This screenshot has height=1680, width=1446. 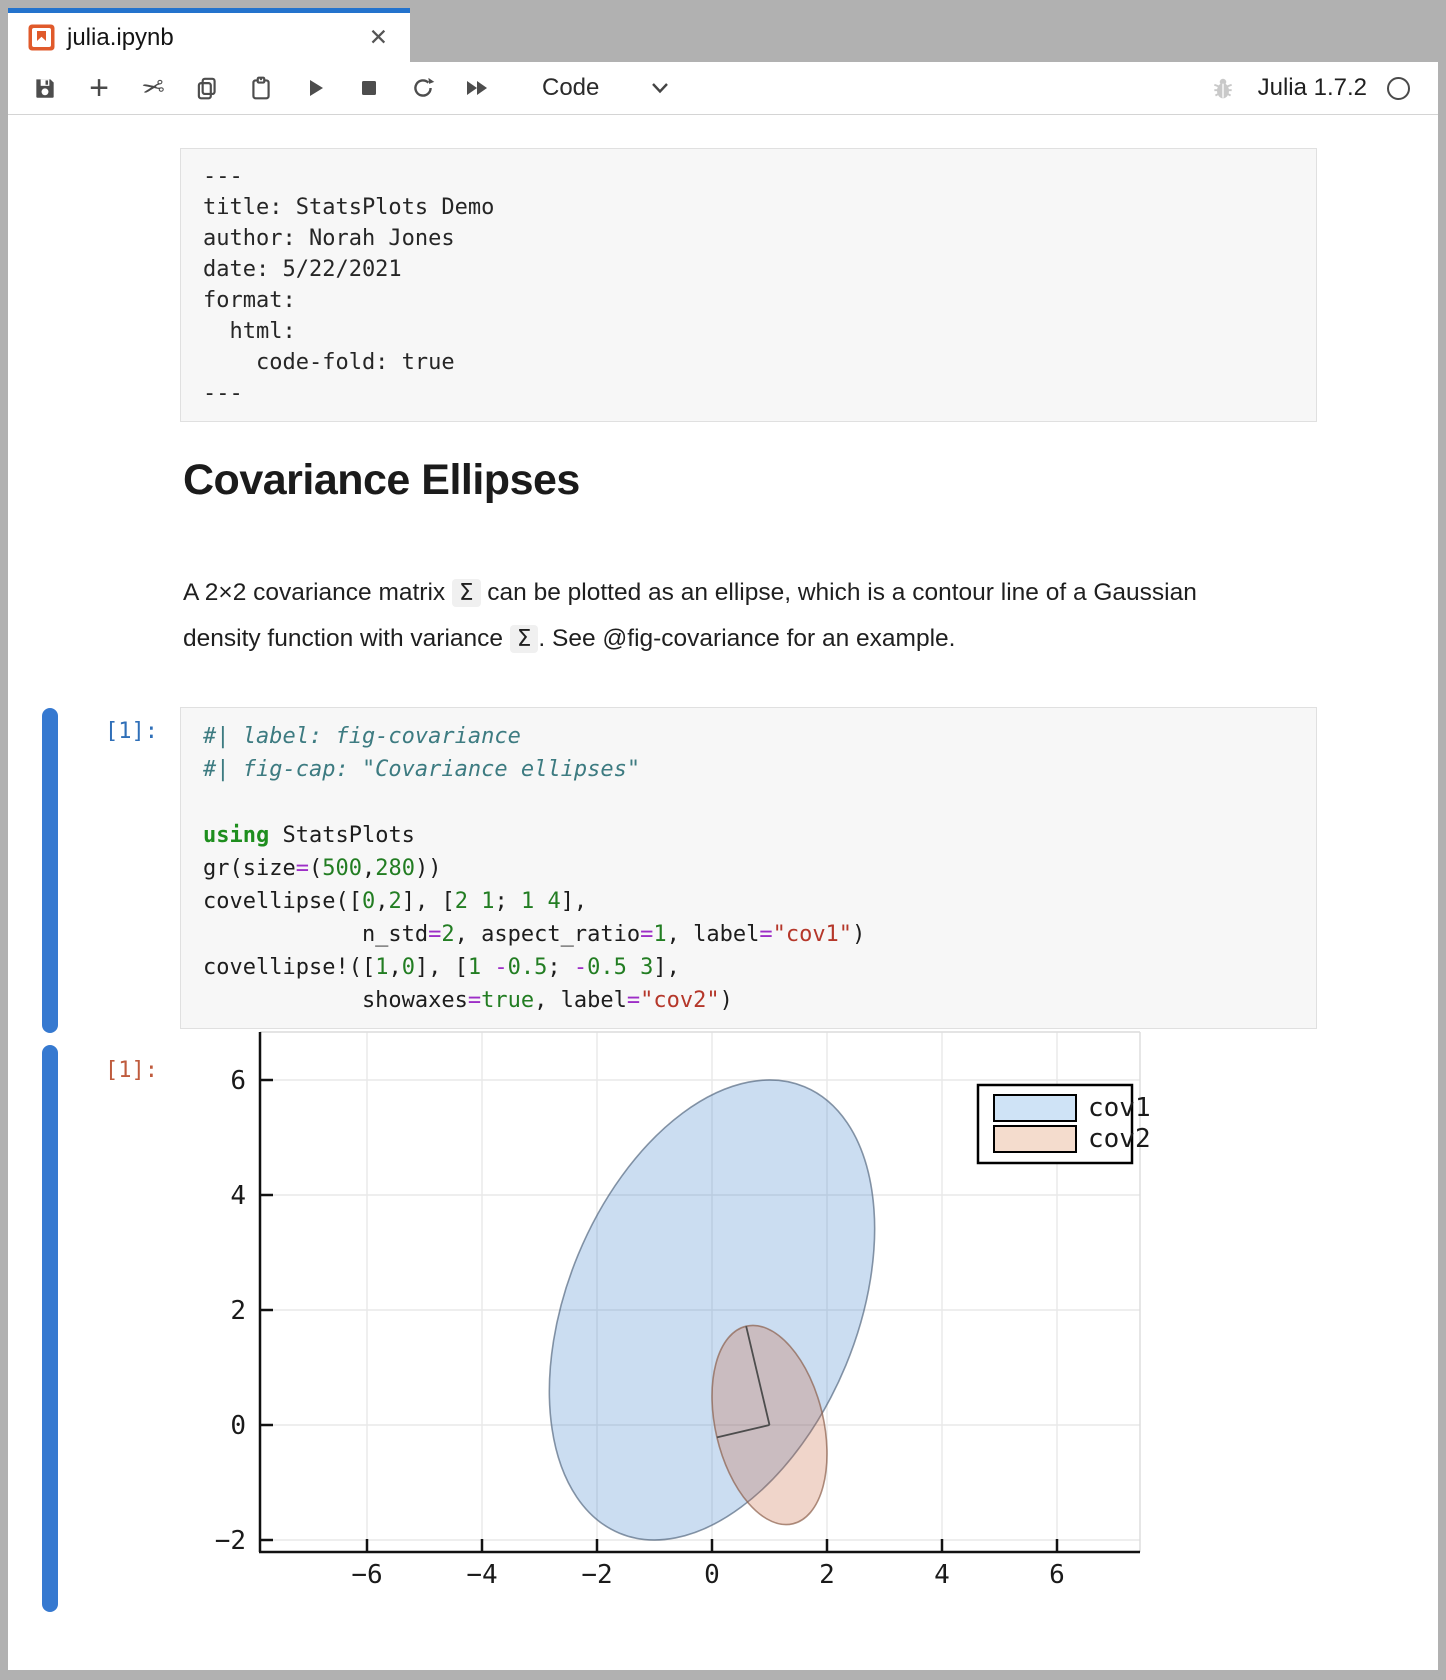 I want to click on code-line: covellipse([0,2], [2 1; 1 4],, so click(x=395, y=901).